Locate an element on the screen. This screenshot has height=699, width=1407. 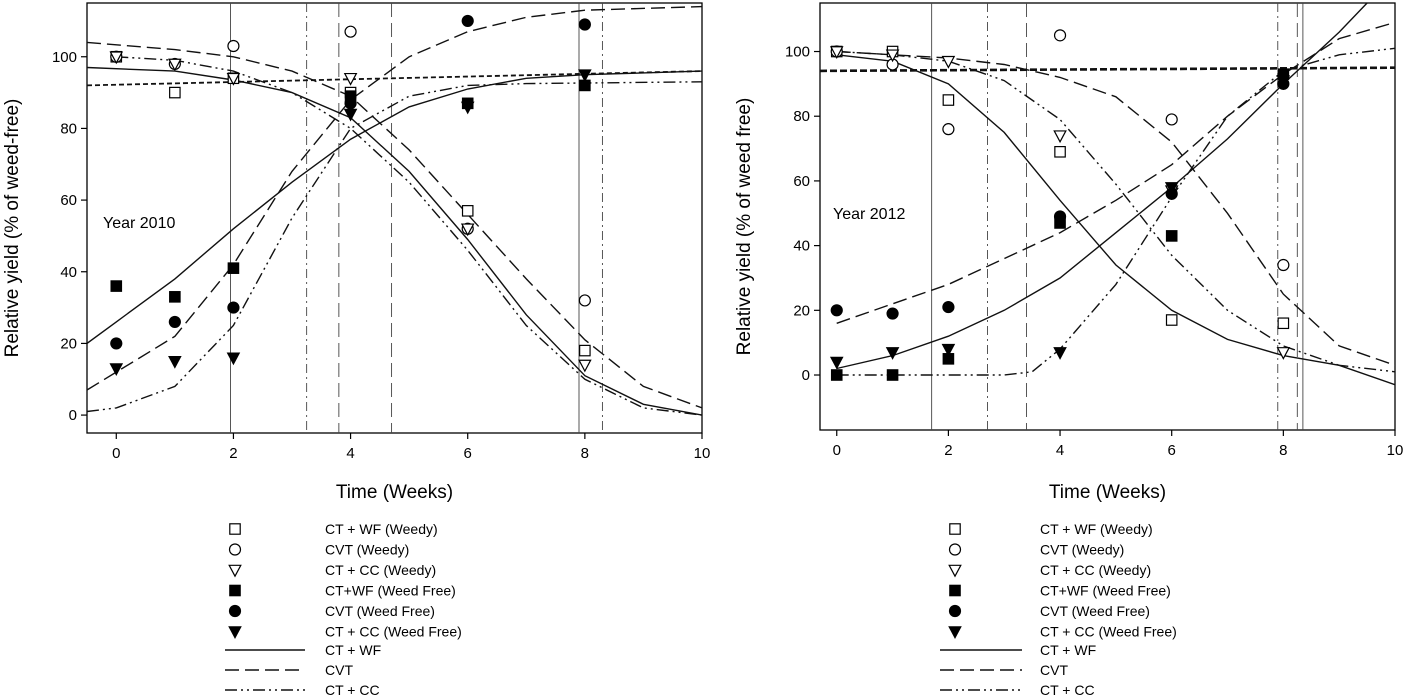
x-tick-label: 4 is located at coordinates (1060, 450).